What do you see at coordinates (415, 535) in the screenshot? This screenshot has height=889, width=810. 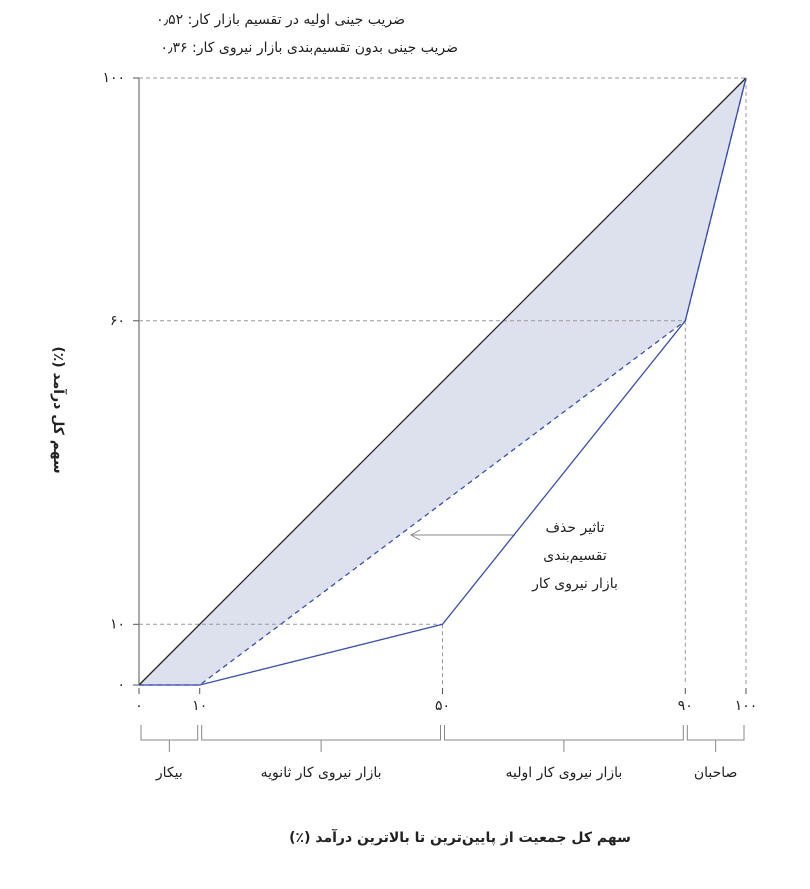 I see `annotation-arrowhead` at bounding box center [415, 535].